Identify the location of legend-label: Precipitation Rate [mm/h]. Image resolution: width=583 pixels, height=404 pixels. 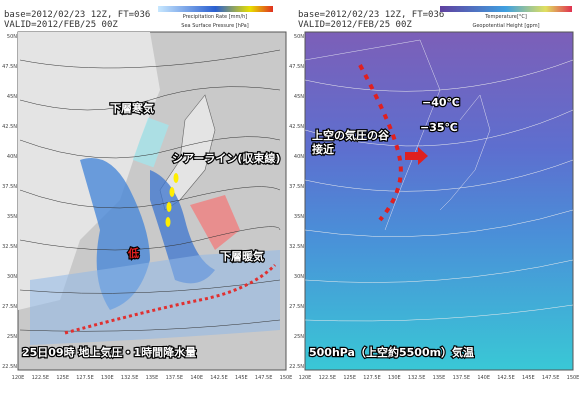
(215, 17).